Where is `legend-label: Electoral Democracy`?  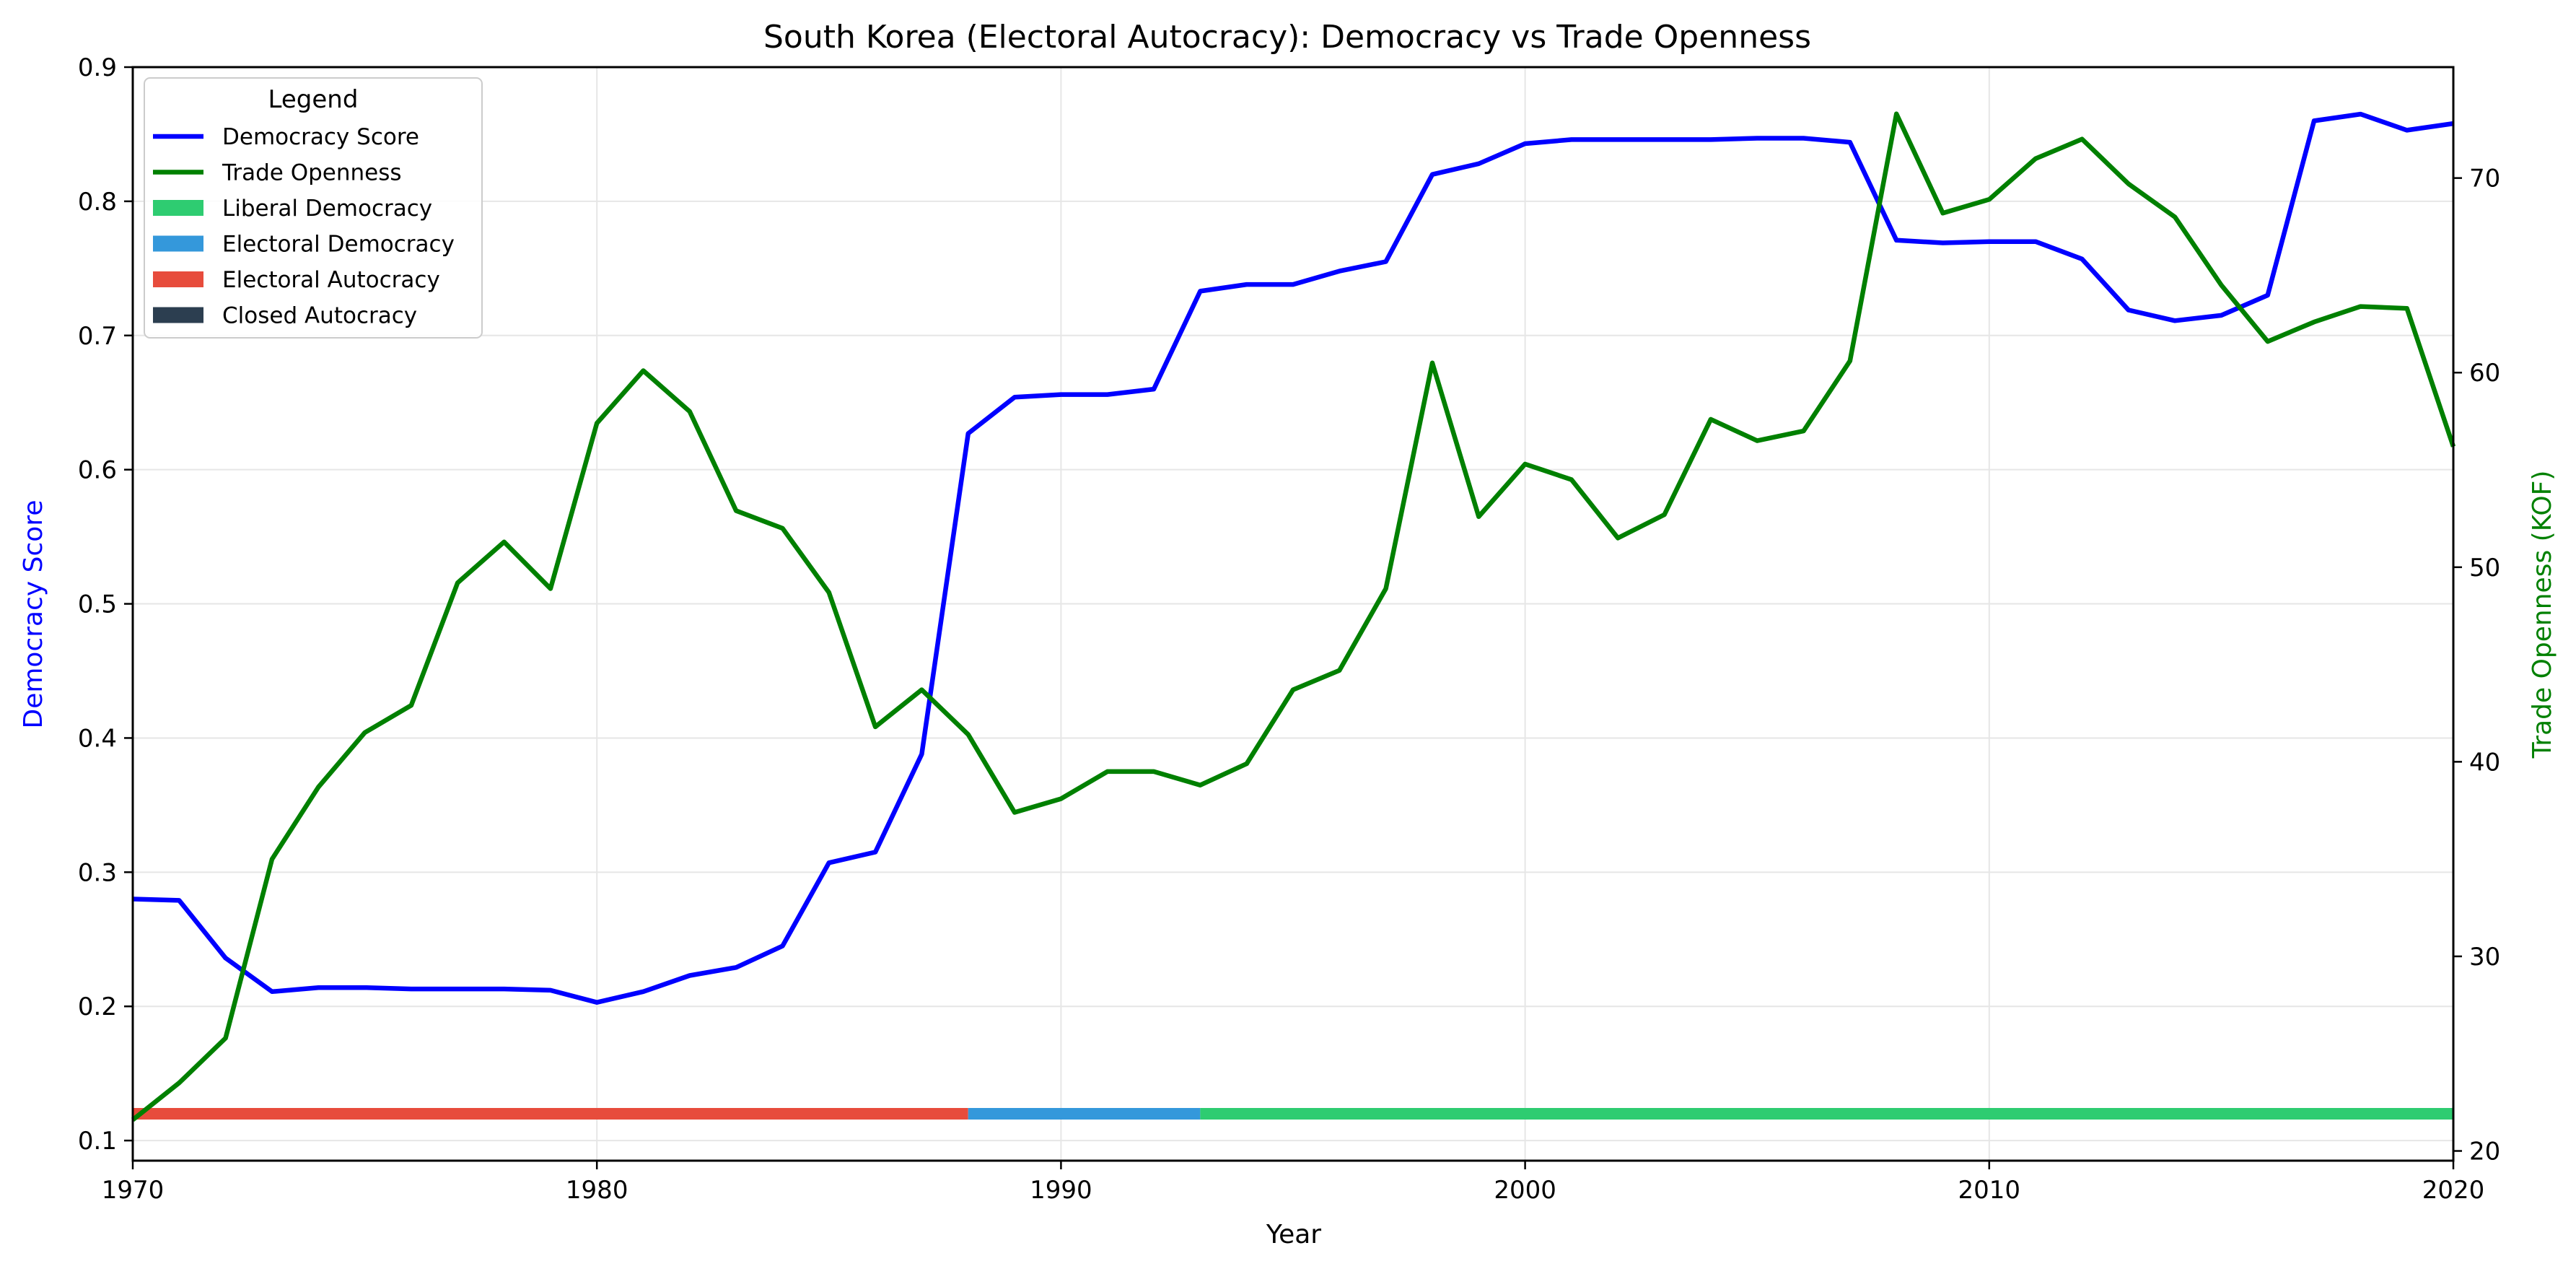 legend-label: Electoral Democracy is located at coordinates (338, 245).